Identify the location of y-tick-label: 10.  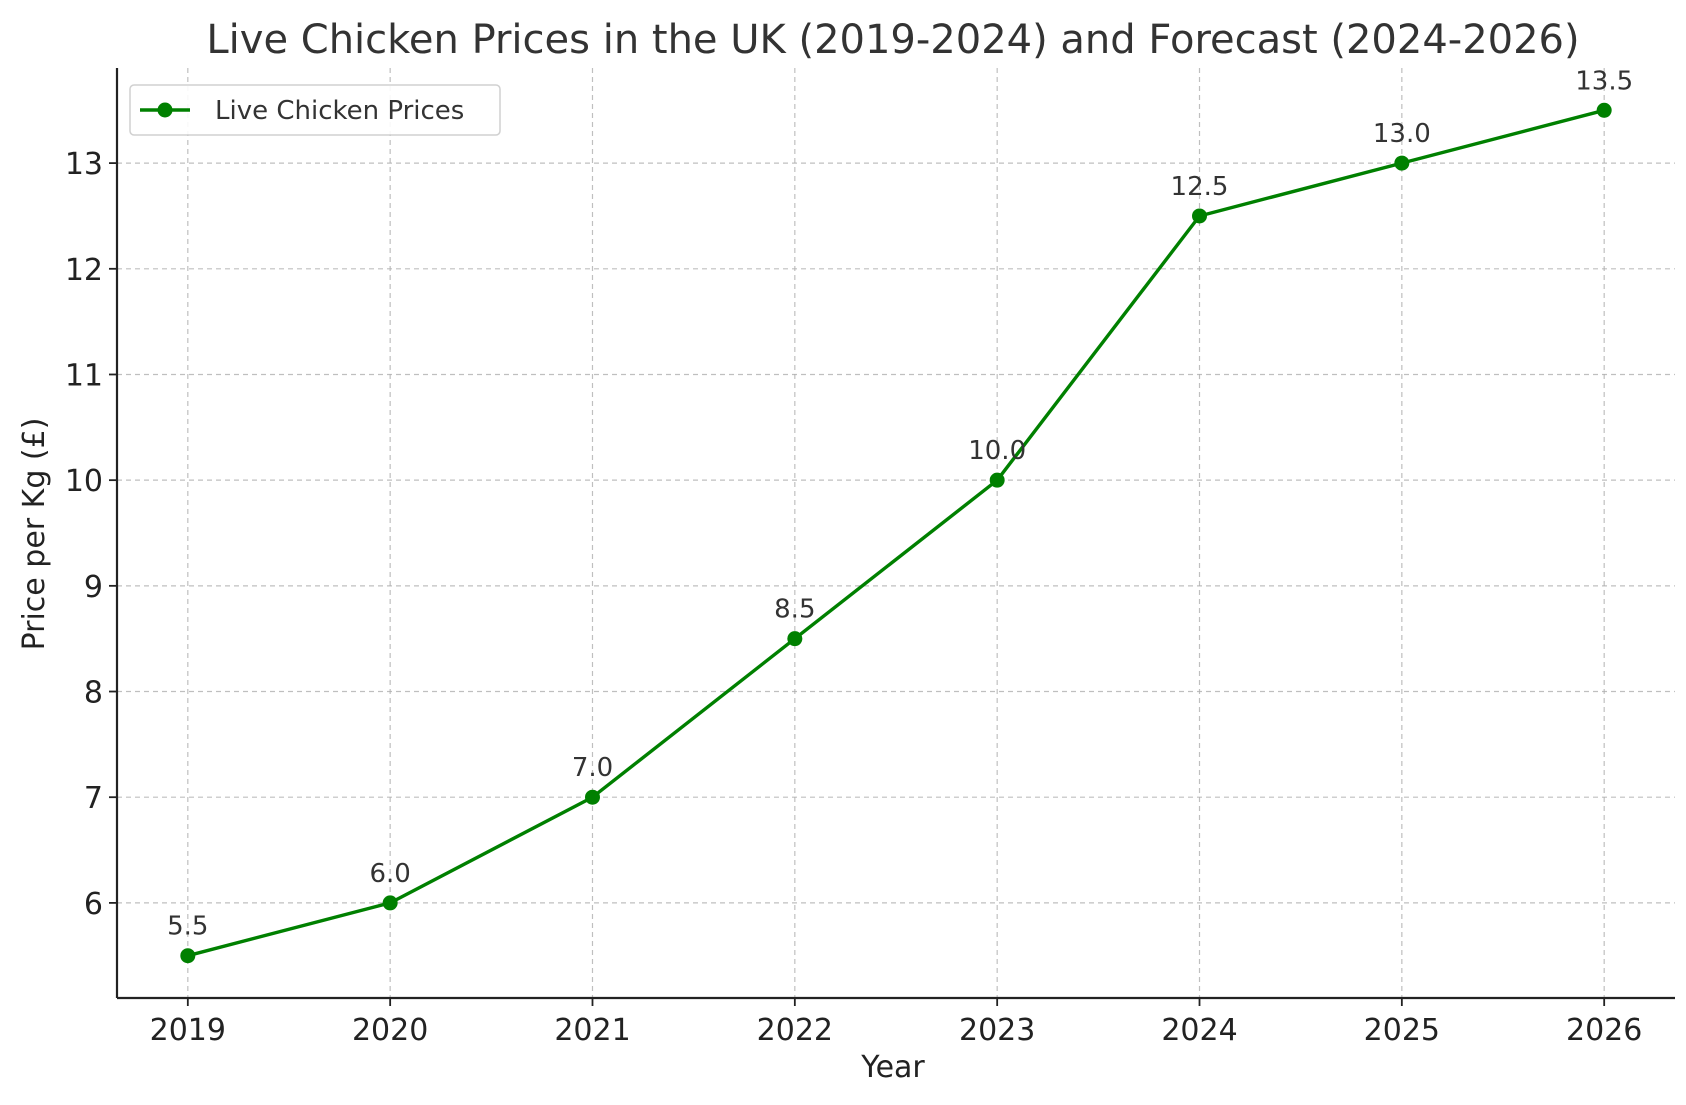
(84, 481).